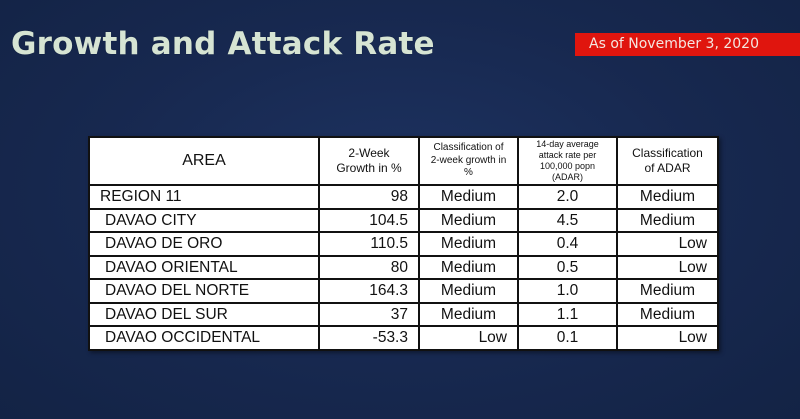 The image size is (800, 419). What do you see at coordinates (567, 197) in the screenshot?
I see `cell-adar: 2.0` at bounding box center [567, 197].